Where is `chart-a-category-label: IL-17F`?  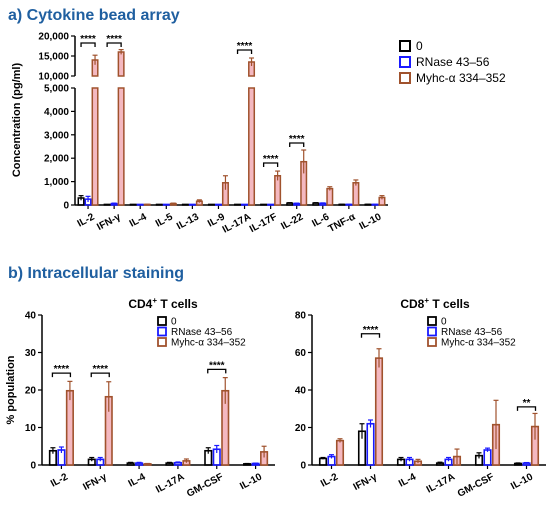 chart-a-category-label: IL-17F is located at coordinates (263, 224).